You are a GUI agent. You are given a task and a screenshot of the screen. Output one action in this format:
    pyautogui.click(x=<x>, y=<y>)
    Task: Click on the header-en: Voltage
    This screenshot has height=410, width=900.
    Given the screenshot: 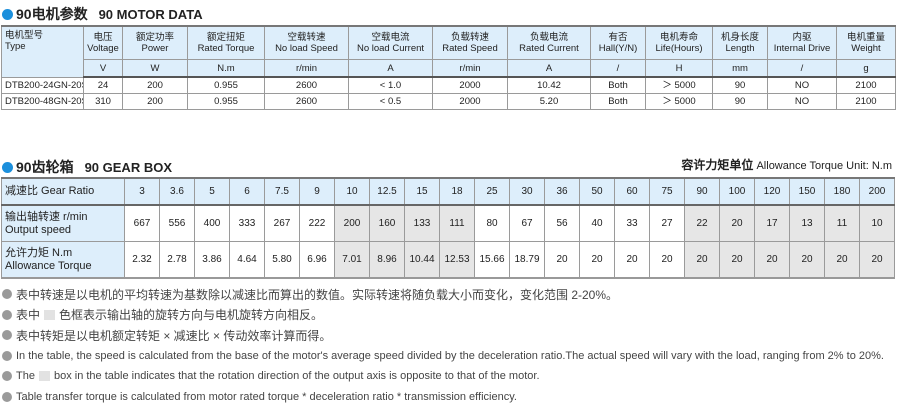 What is the action you would take?
    pyautogui.click(x=103, y=48)
    